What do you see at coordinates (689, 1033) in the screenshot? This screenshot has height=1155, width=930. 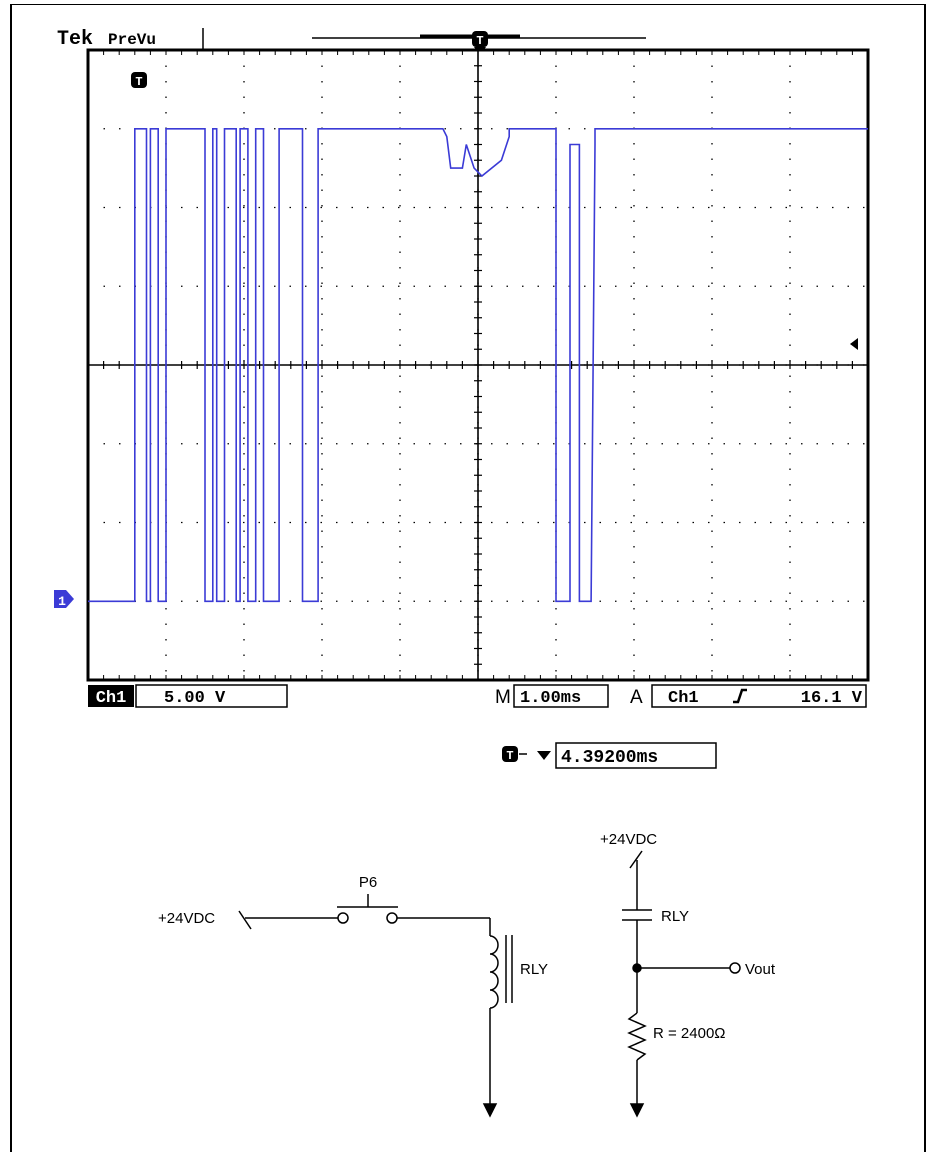 I see `resistor-label: R = 2400Ω` at bounding box center [689, 1033].